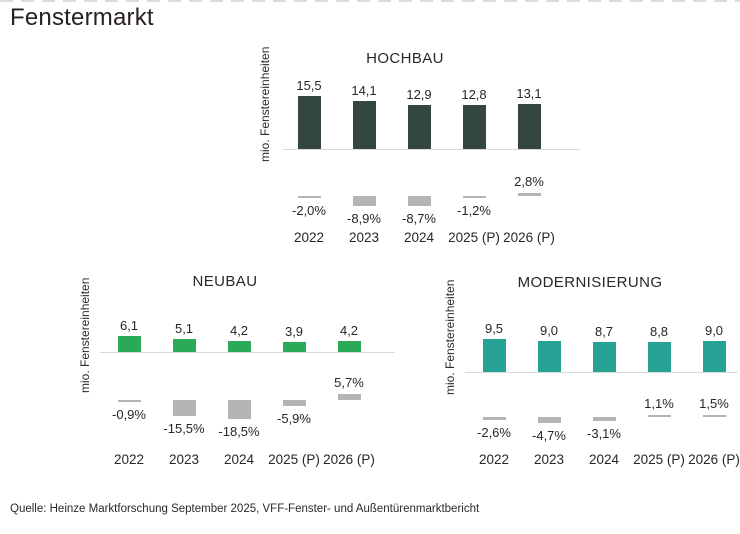 This screenshot has height=534, width=740. Describe the element at coordinates (184, 328) in the screenshot. I see `bar-value-label: 5,1` at that location.